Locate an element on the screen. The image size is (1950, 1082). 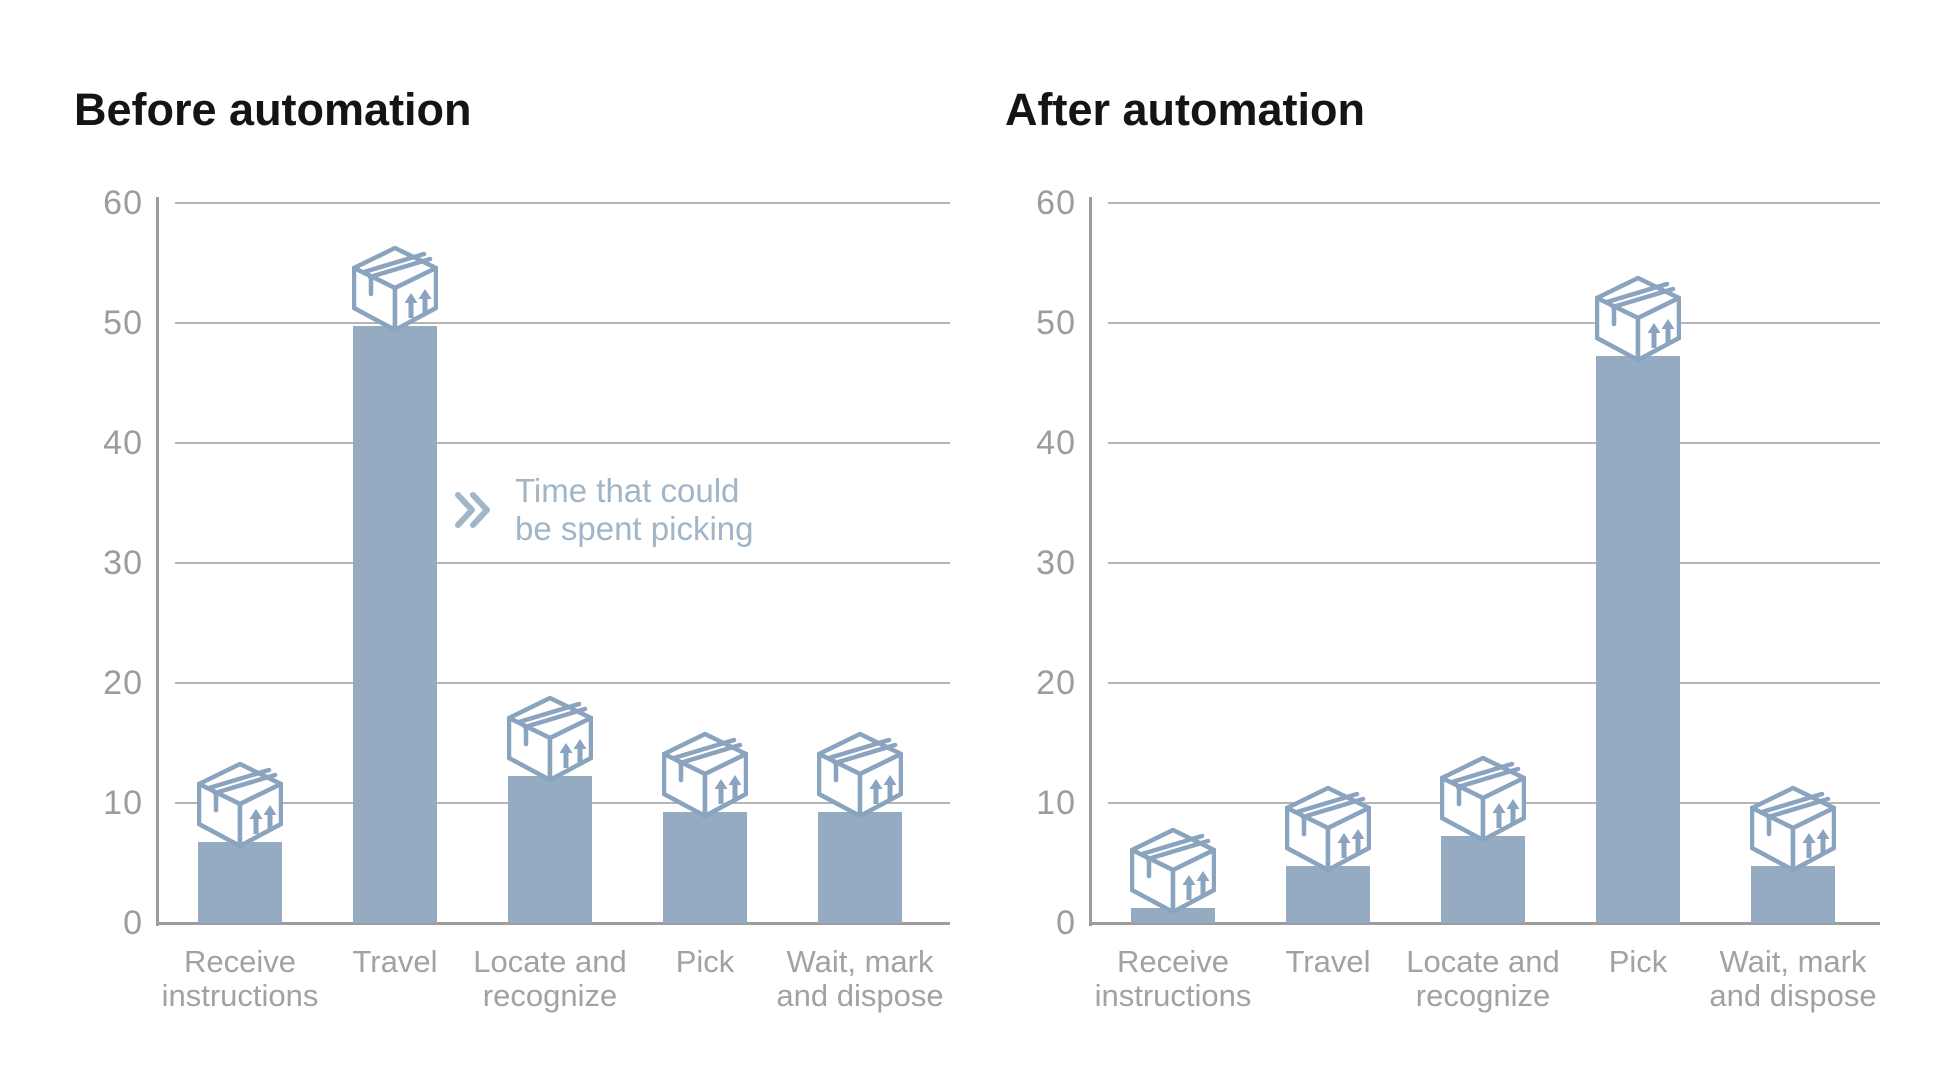
annotation-line2: be spent picking is located at coordinates (634, 528).